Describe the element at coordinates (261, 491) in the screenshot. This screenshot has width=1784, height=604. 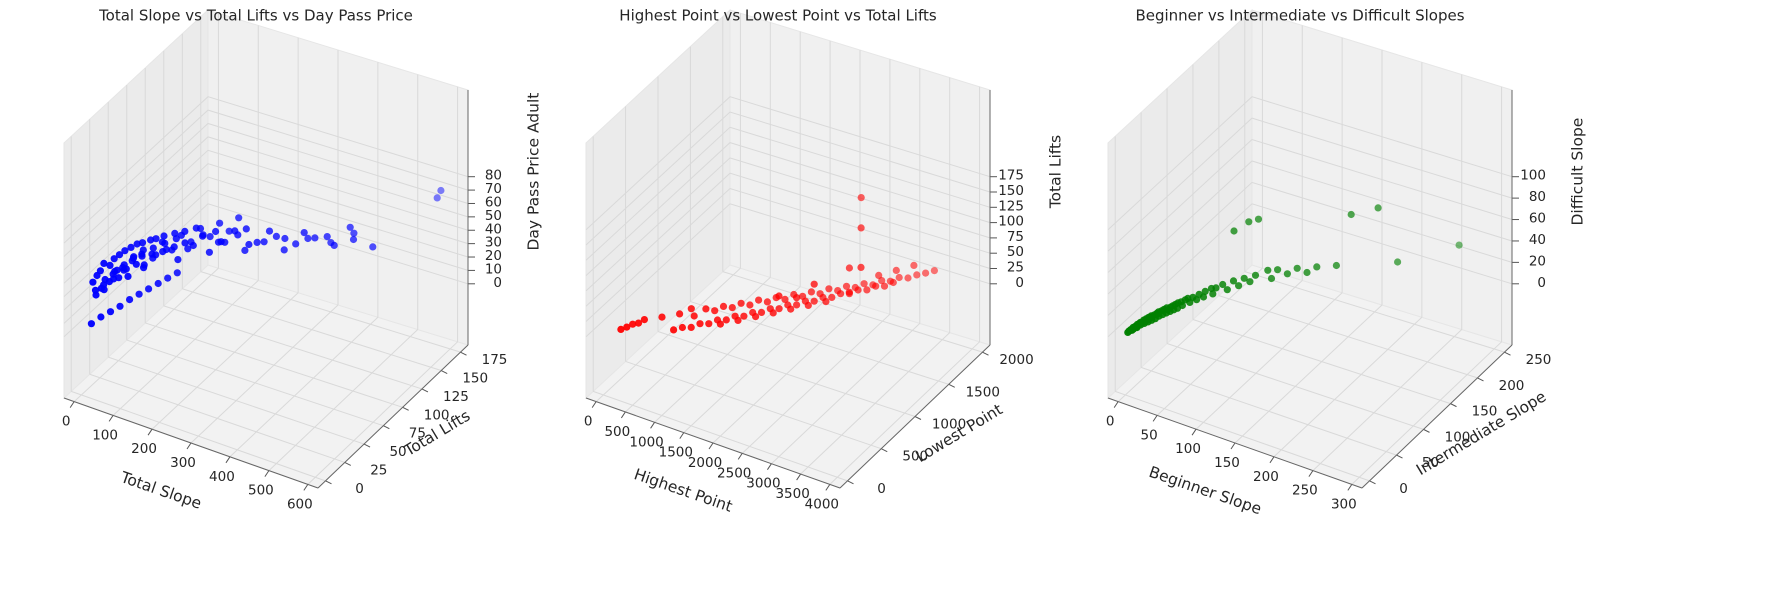
I see `x-tick-label: 500` at that location.